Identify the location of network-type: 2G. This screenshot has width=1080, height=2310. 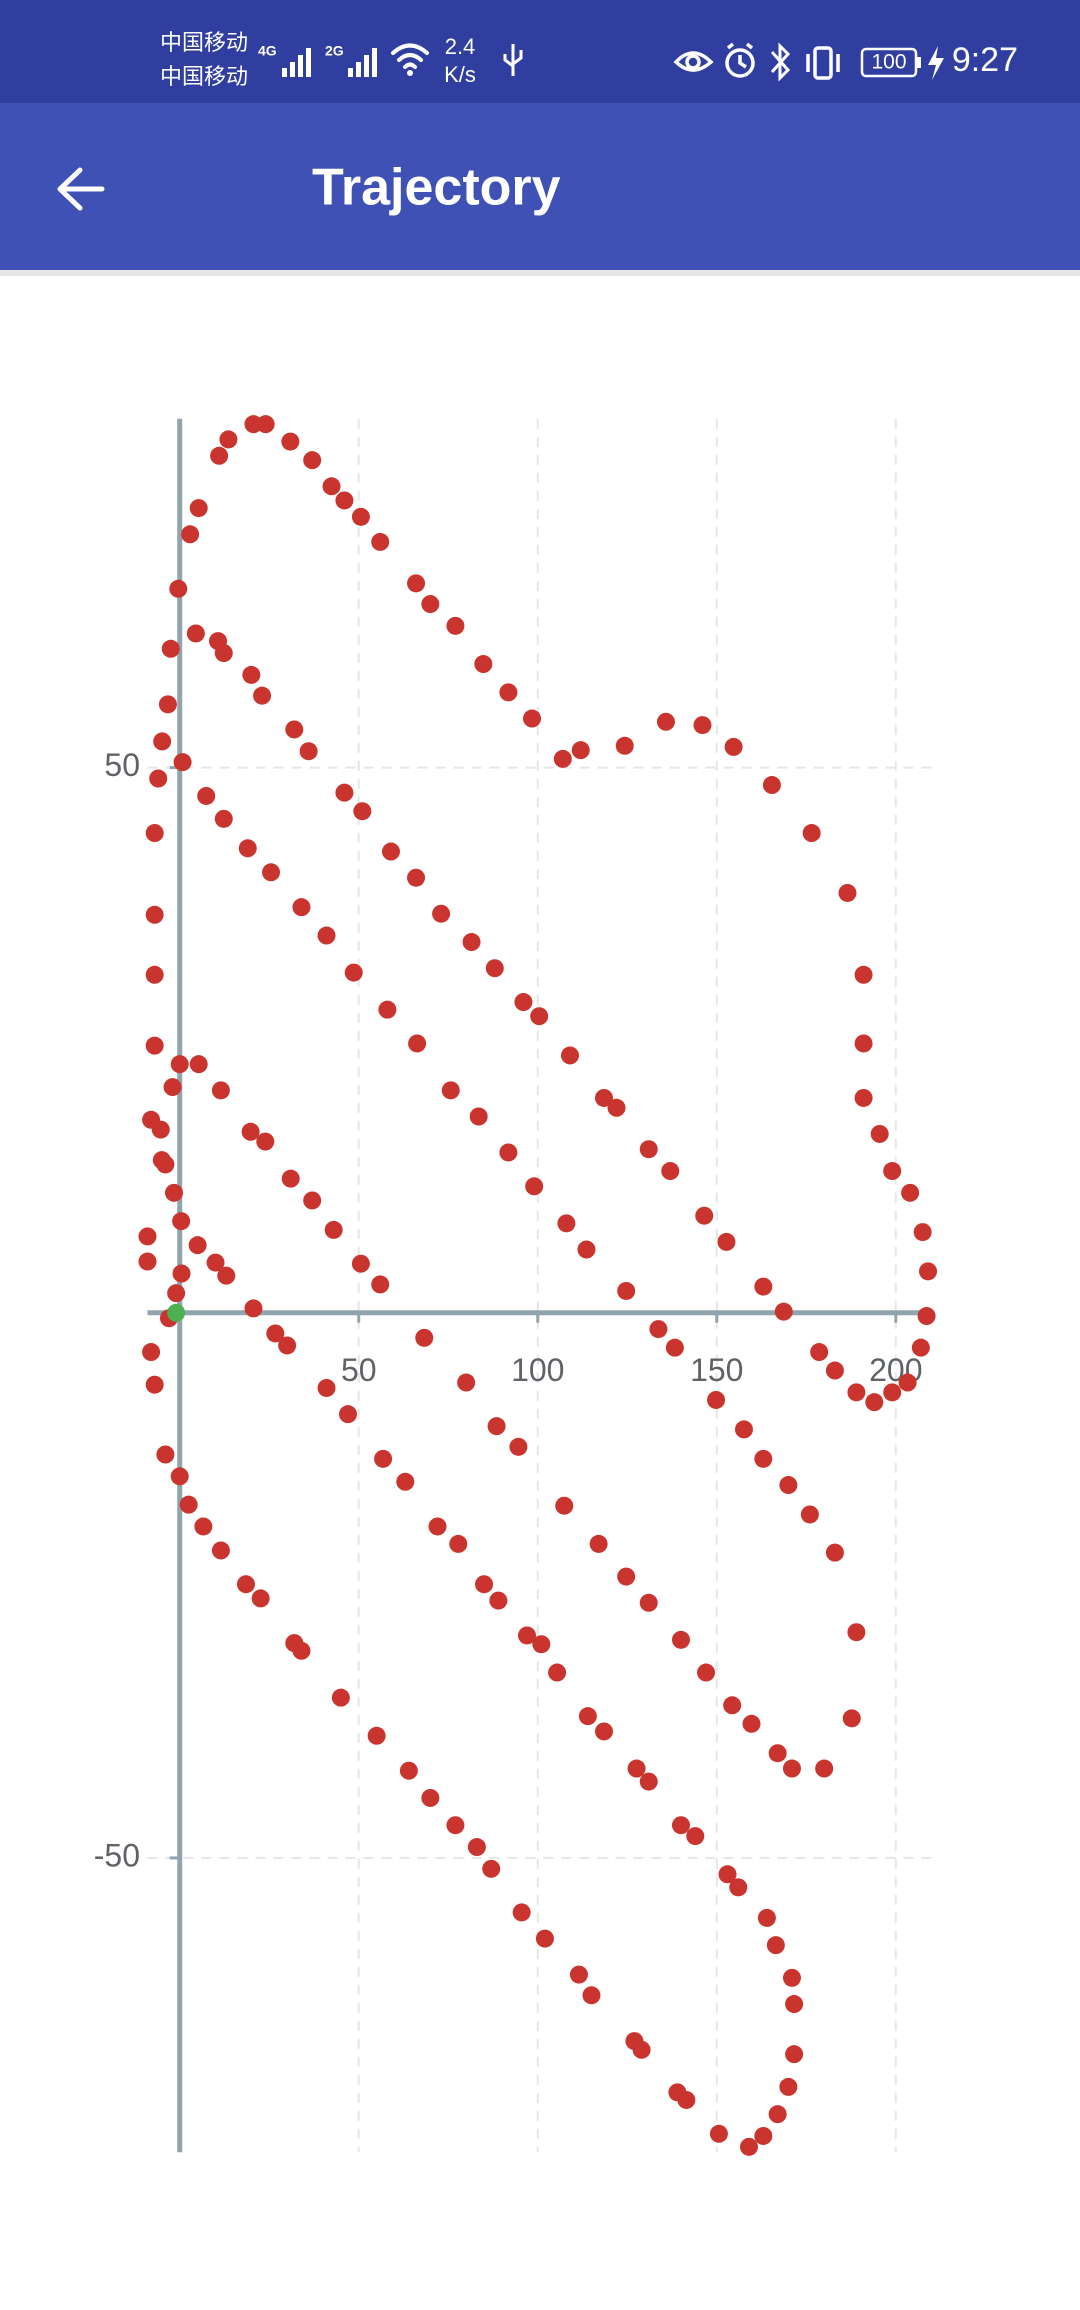
(334, 51).